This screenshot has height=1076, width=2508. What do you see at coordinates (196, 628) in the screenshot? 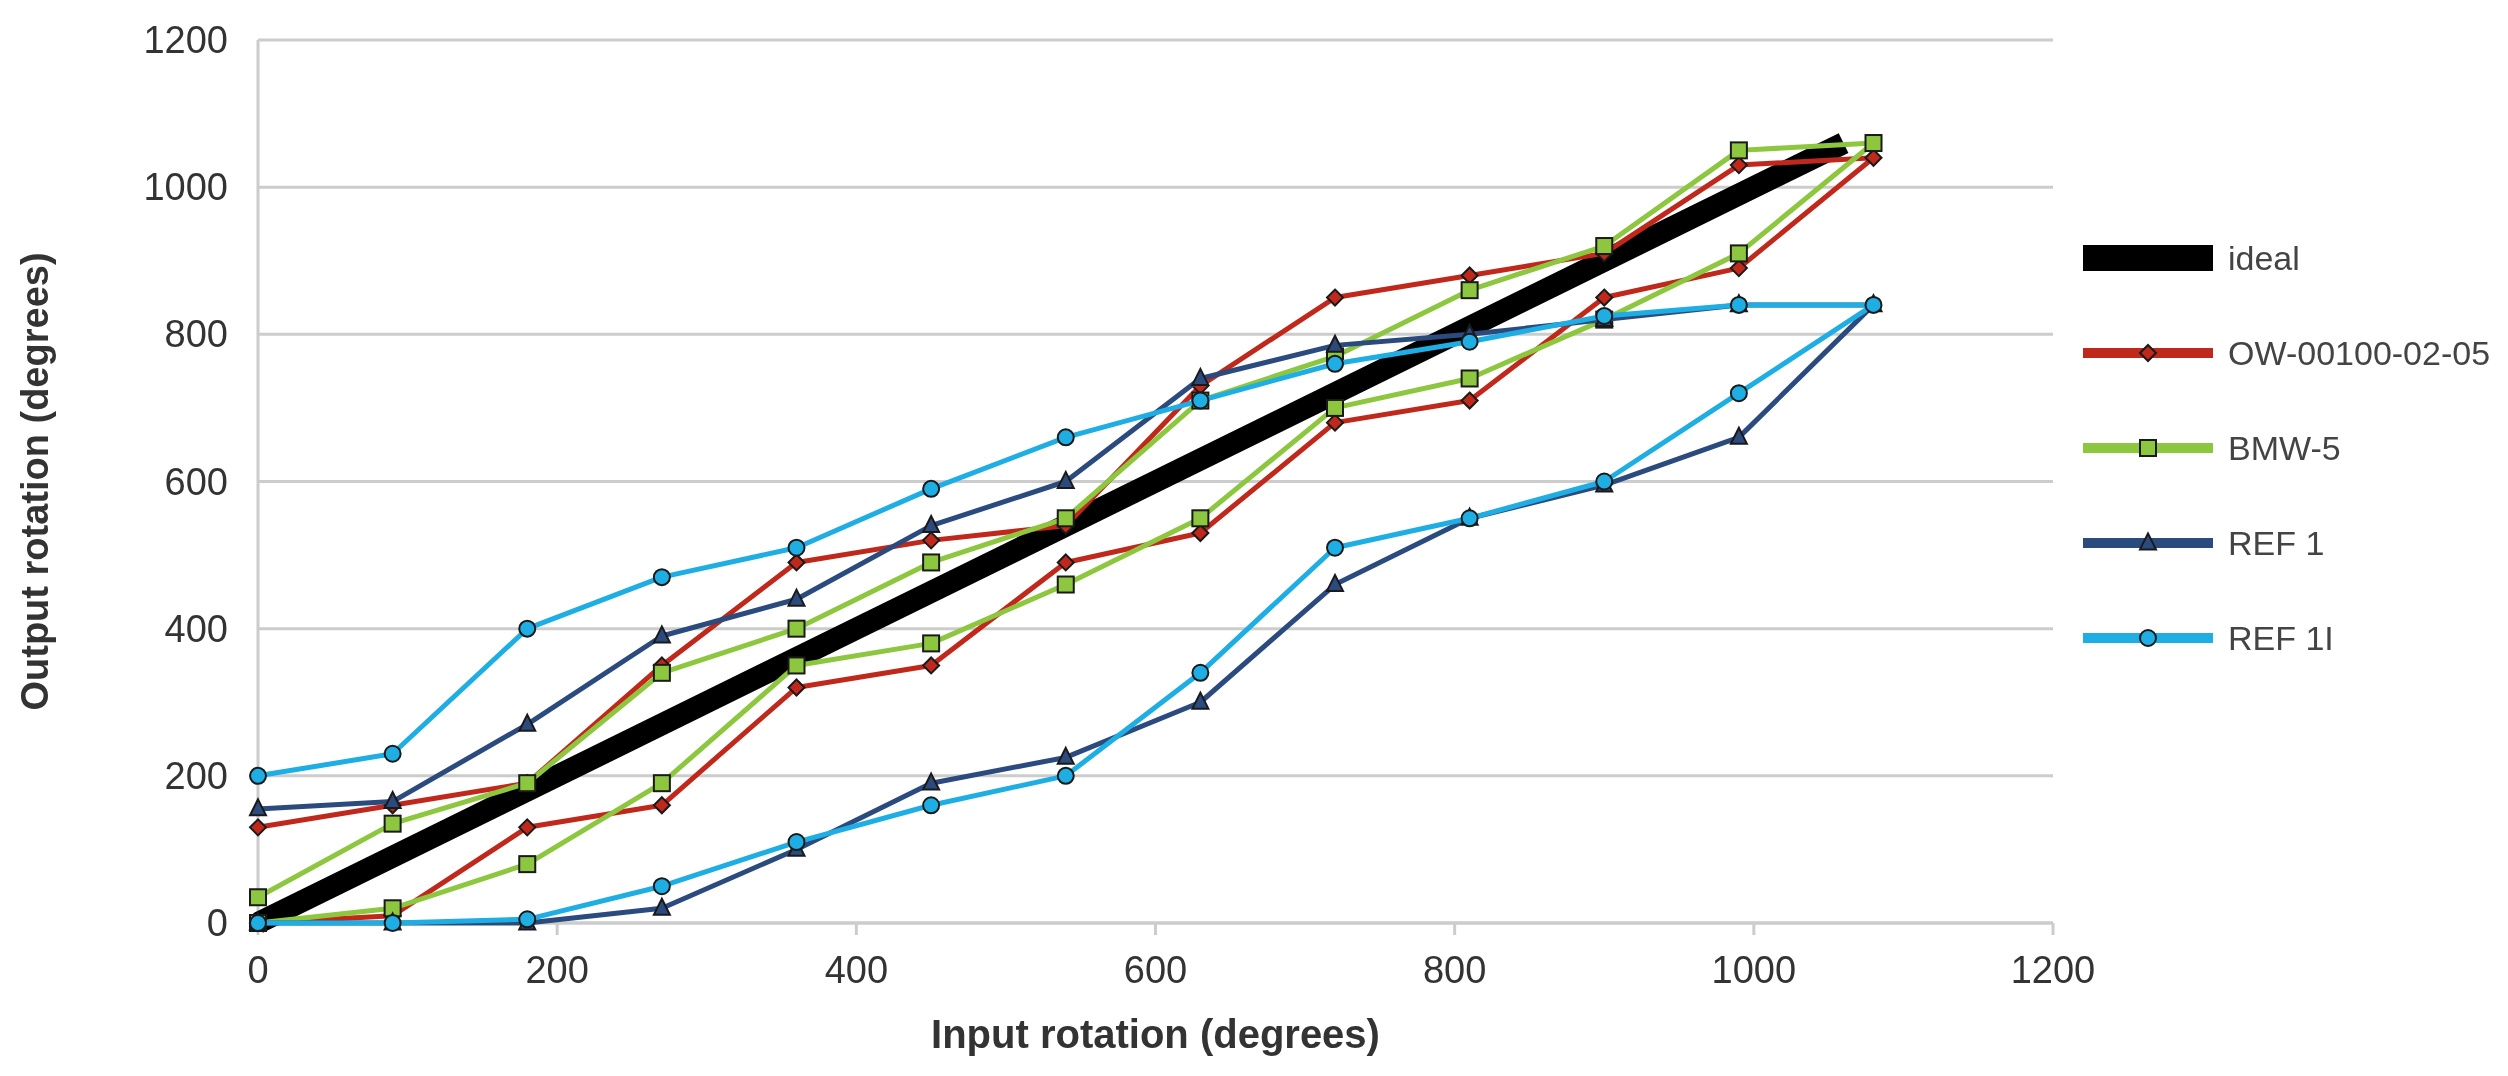
I see `y-tick-label: 400` at bounding box center [196, 628].